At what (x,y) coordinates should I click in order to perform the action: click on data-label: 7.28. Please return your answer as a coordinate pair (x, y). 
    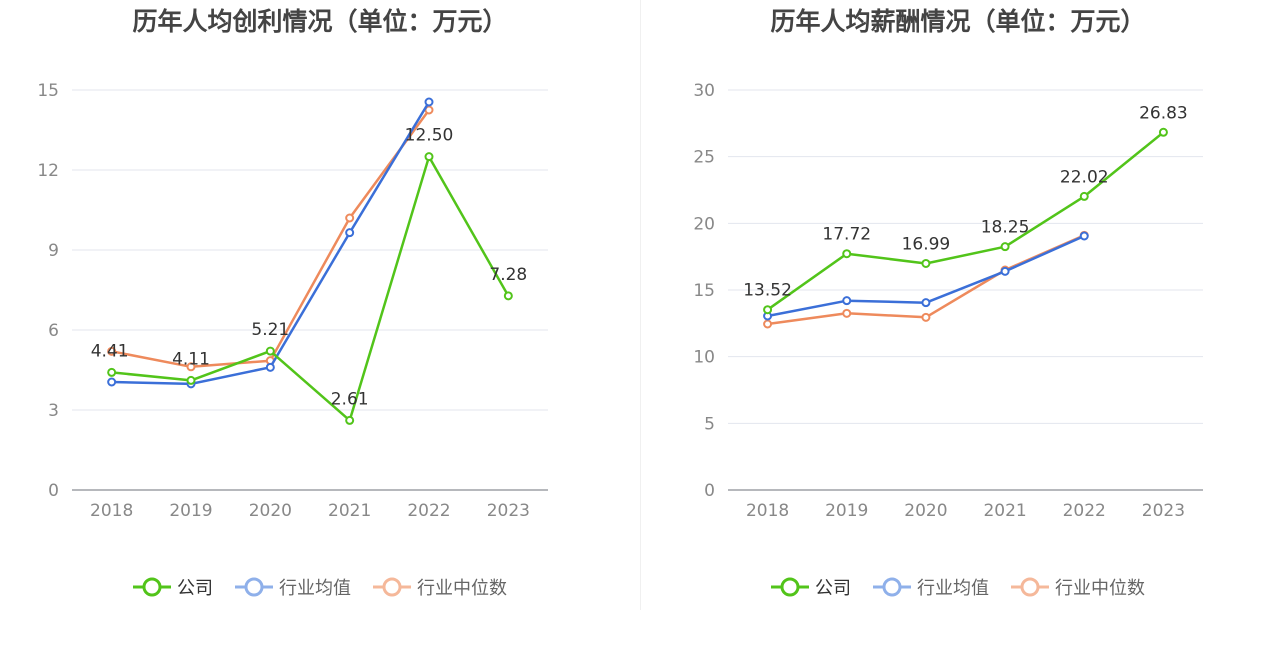
    Looking at the image, I should click on (508, 275).